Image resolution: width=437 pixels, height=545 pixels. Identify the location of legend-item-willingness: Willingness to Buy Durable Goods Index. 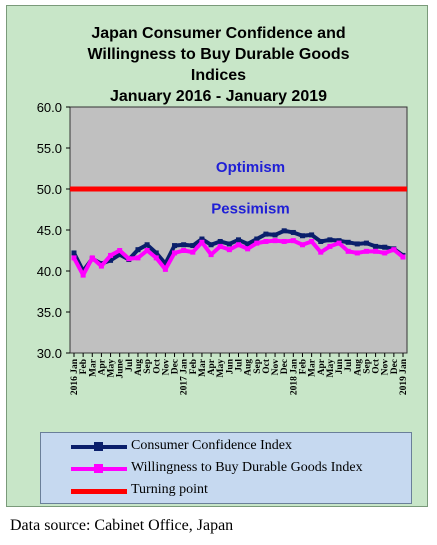
(226, 469).